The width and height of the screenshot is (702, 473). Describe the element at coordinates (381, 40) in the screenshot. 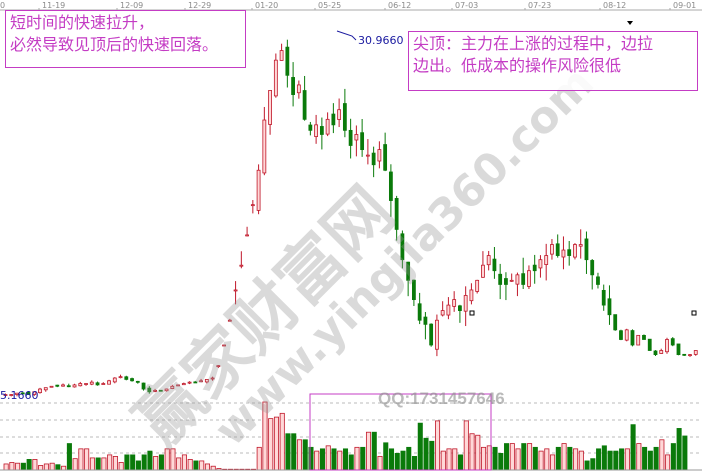

I see `high-price-label: 30.9660` at that location.